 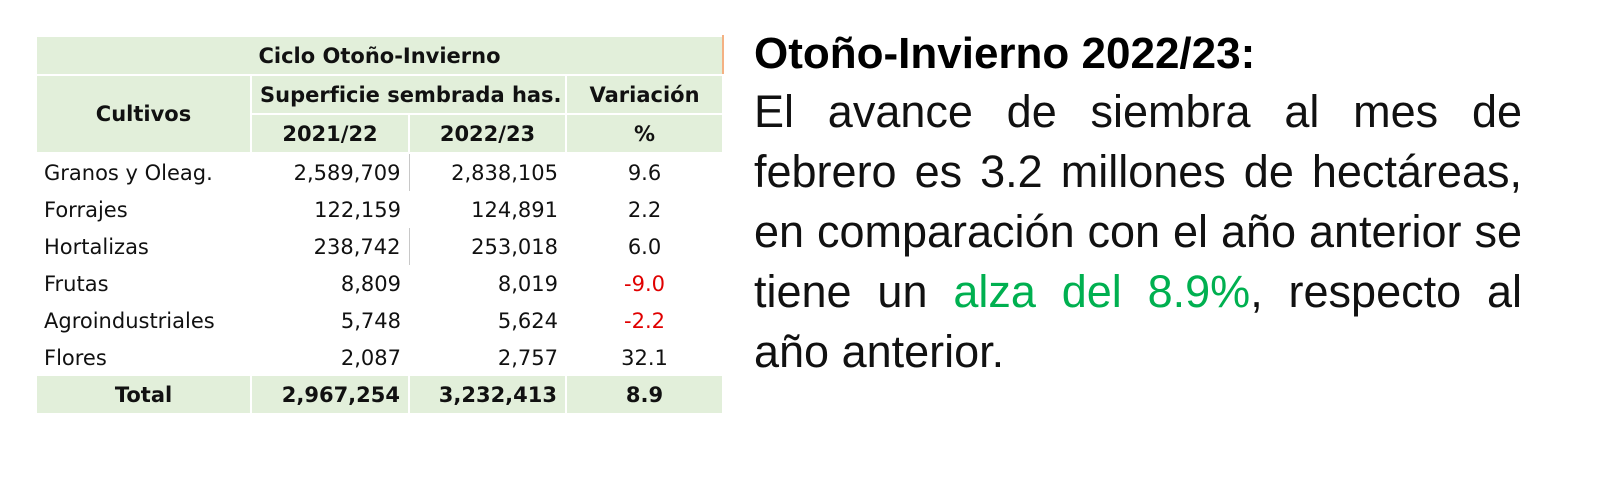 I want to click on crop-name: Frutas, so click(x=76, y=283).